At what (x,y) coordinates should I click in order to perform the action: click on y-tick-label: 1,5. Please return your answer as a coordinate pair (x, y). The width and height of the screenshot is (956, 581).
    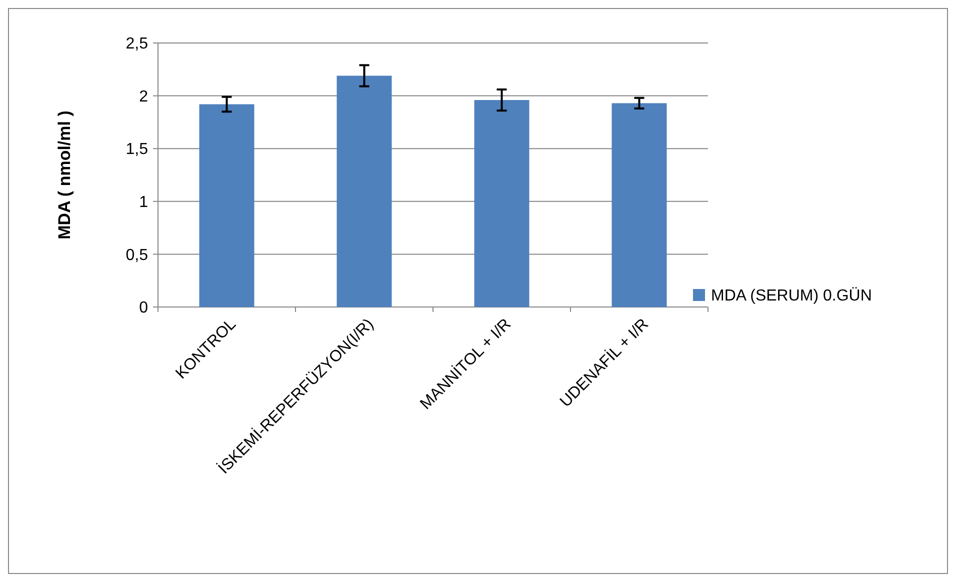
    Looking at the image, I should click on (137, 149).